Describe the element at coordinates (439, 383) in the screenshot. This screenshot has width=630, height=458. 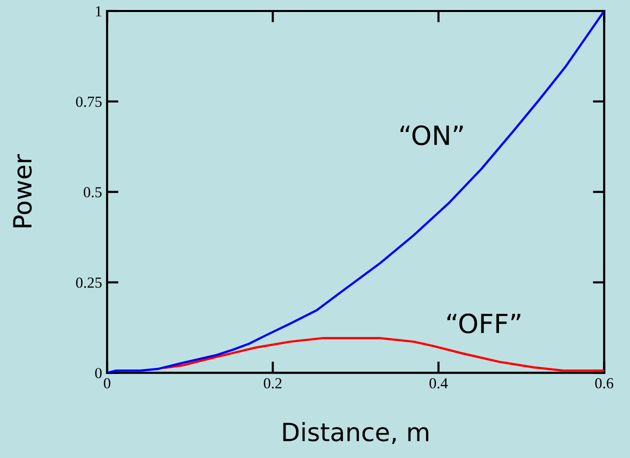
I see `x-tick-label: 0.4` at that location.